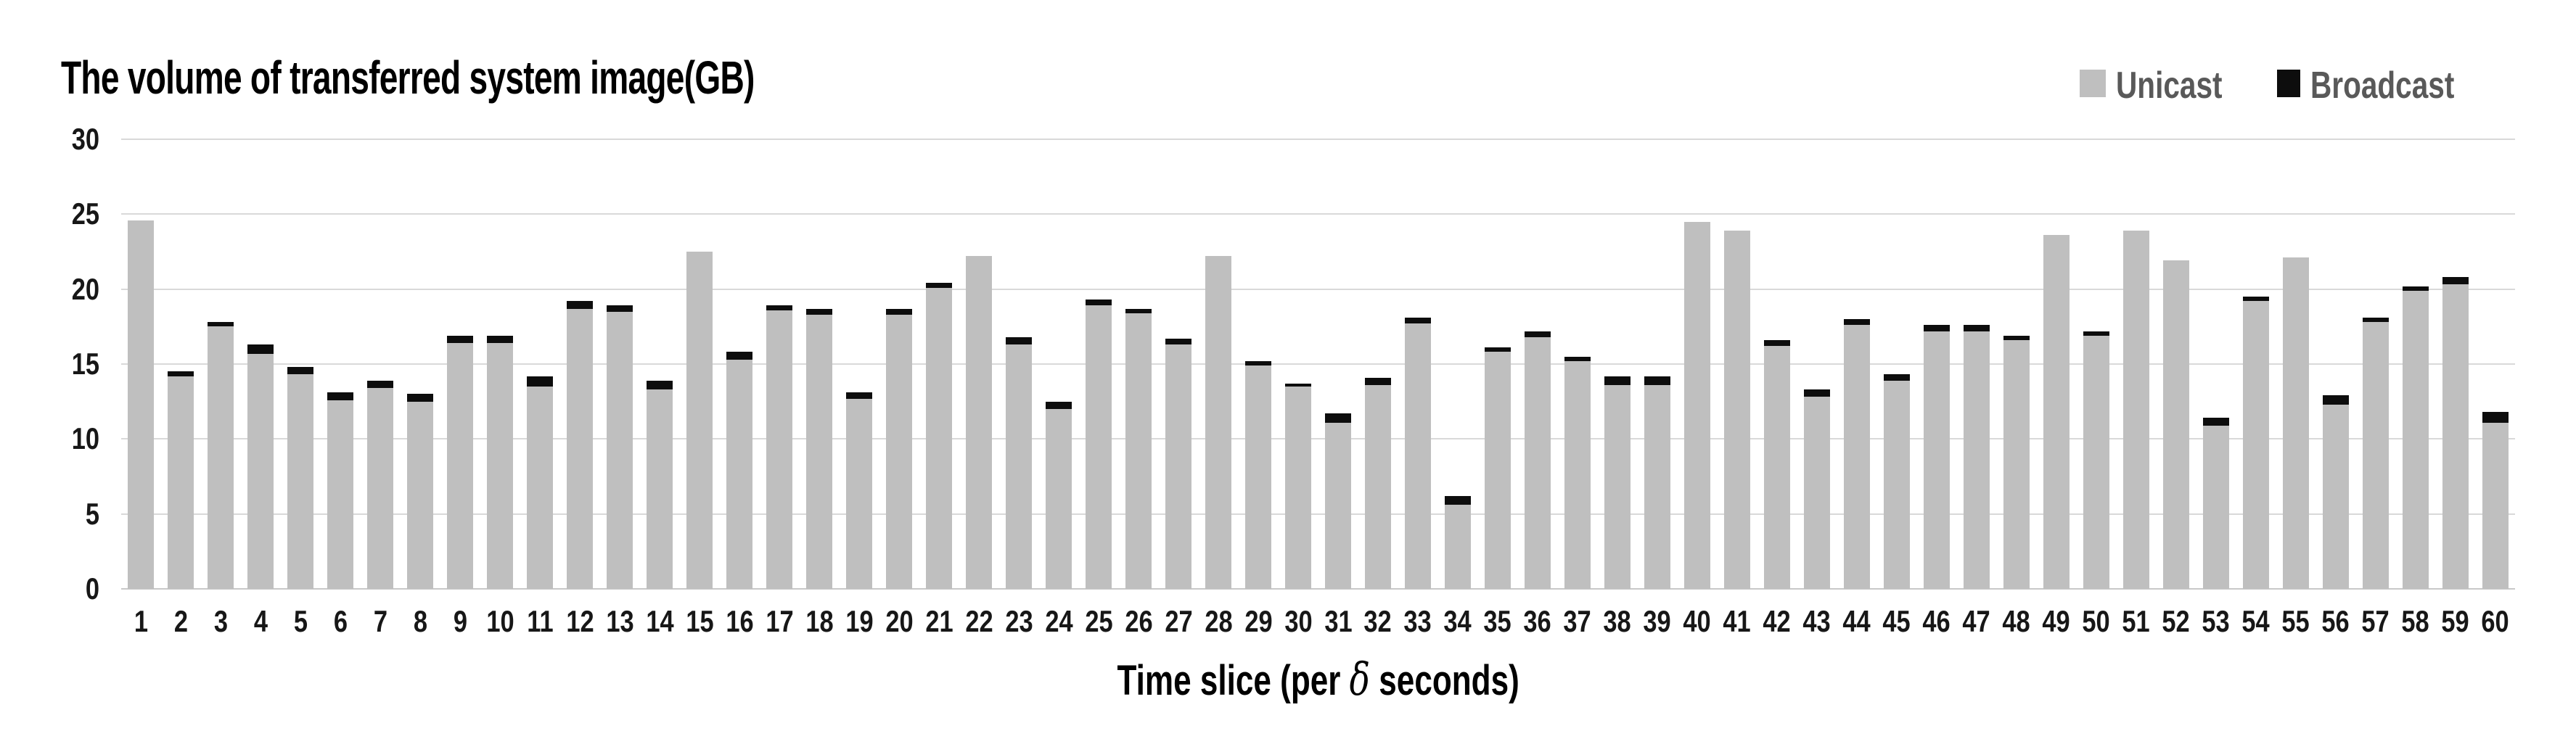 This screenshot has width=2576, height=731. I want to click on x-tick-label-32: 32, so click(1377, 621).